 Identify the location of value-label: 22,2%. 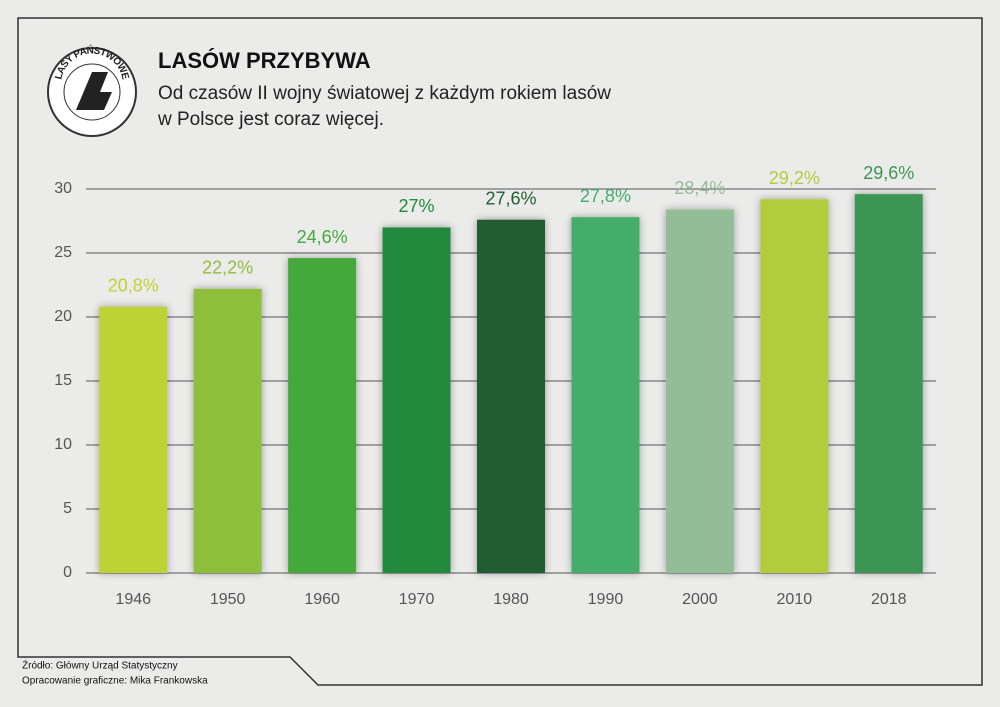
(227, 268).